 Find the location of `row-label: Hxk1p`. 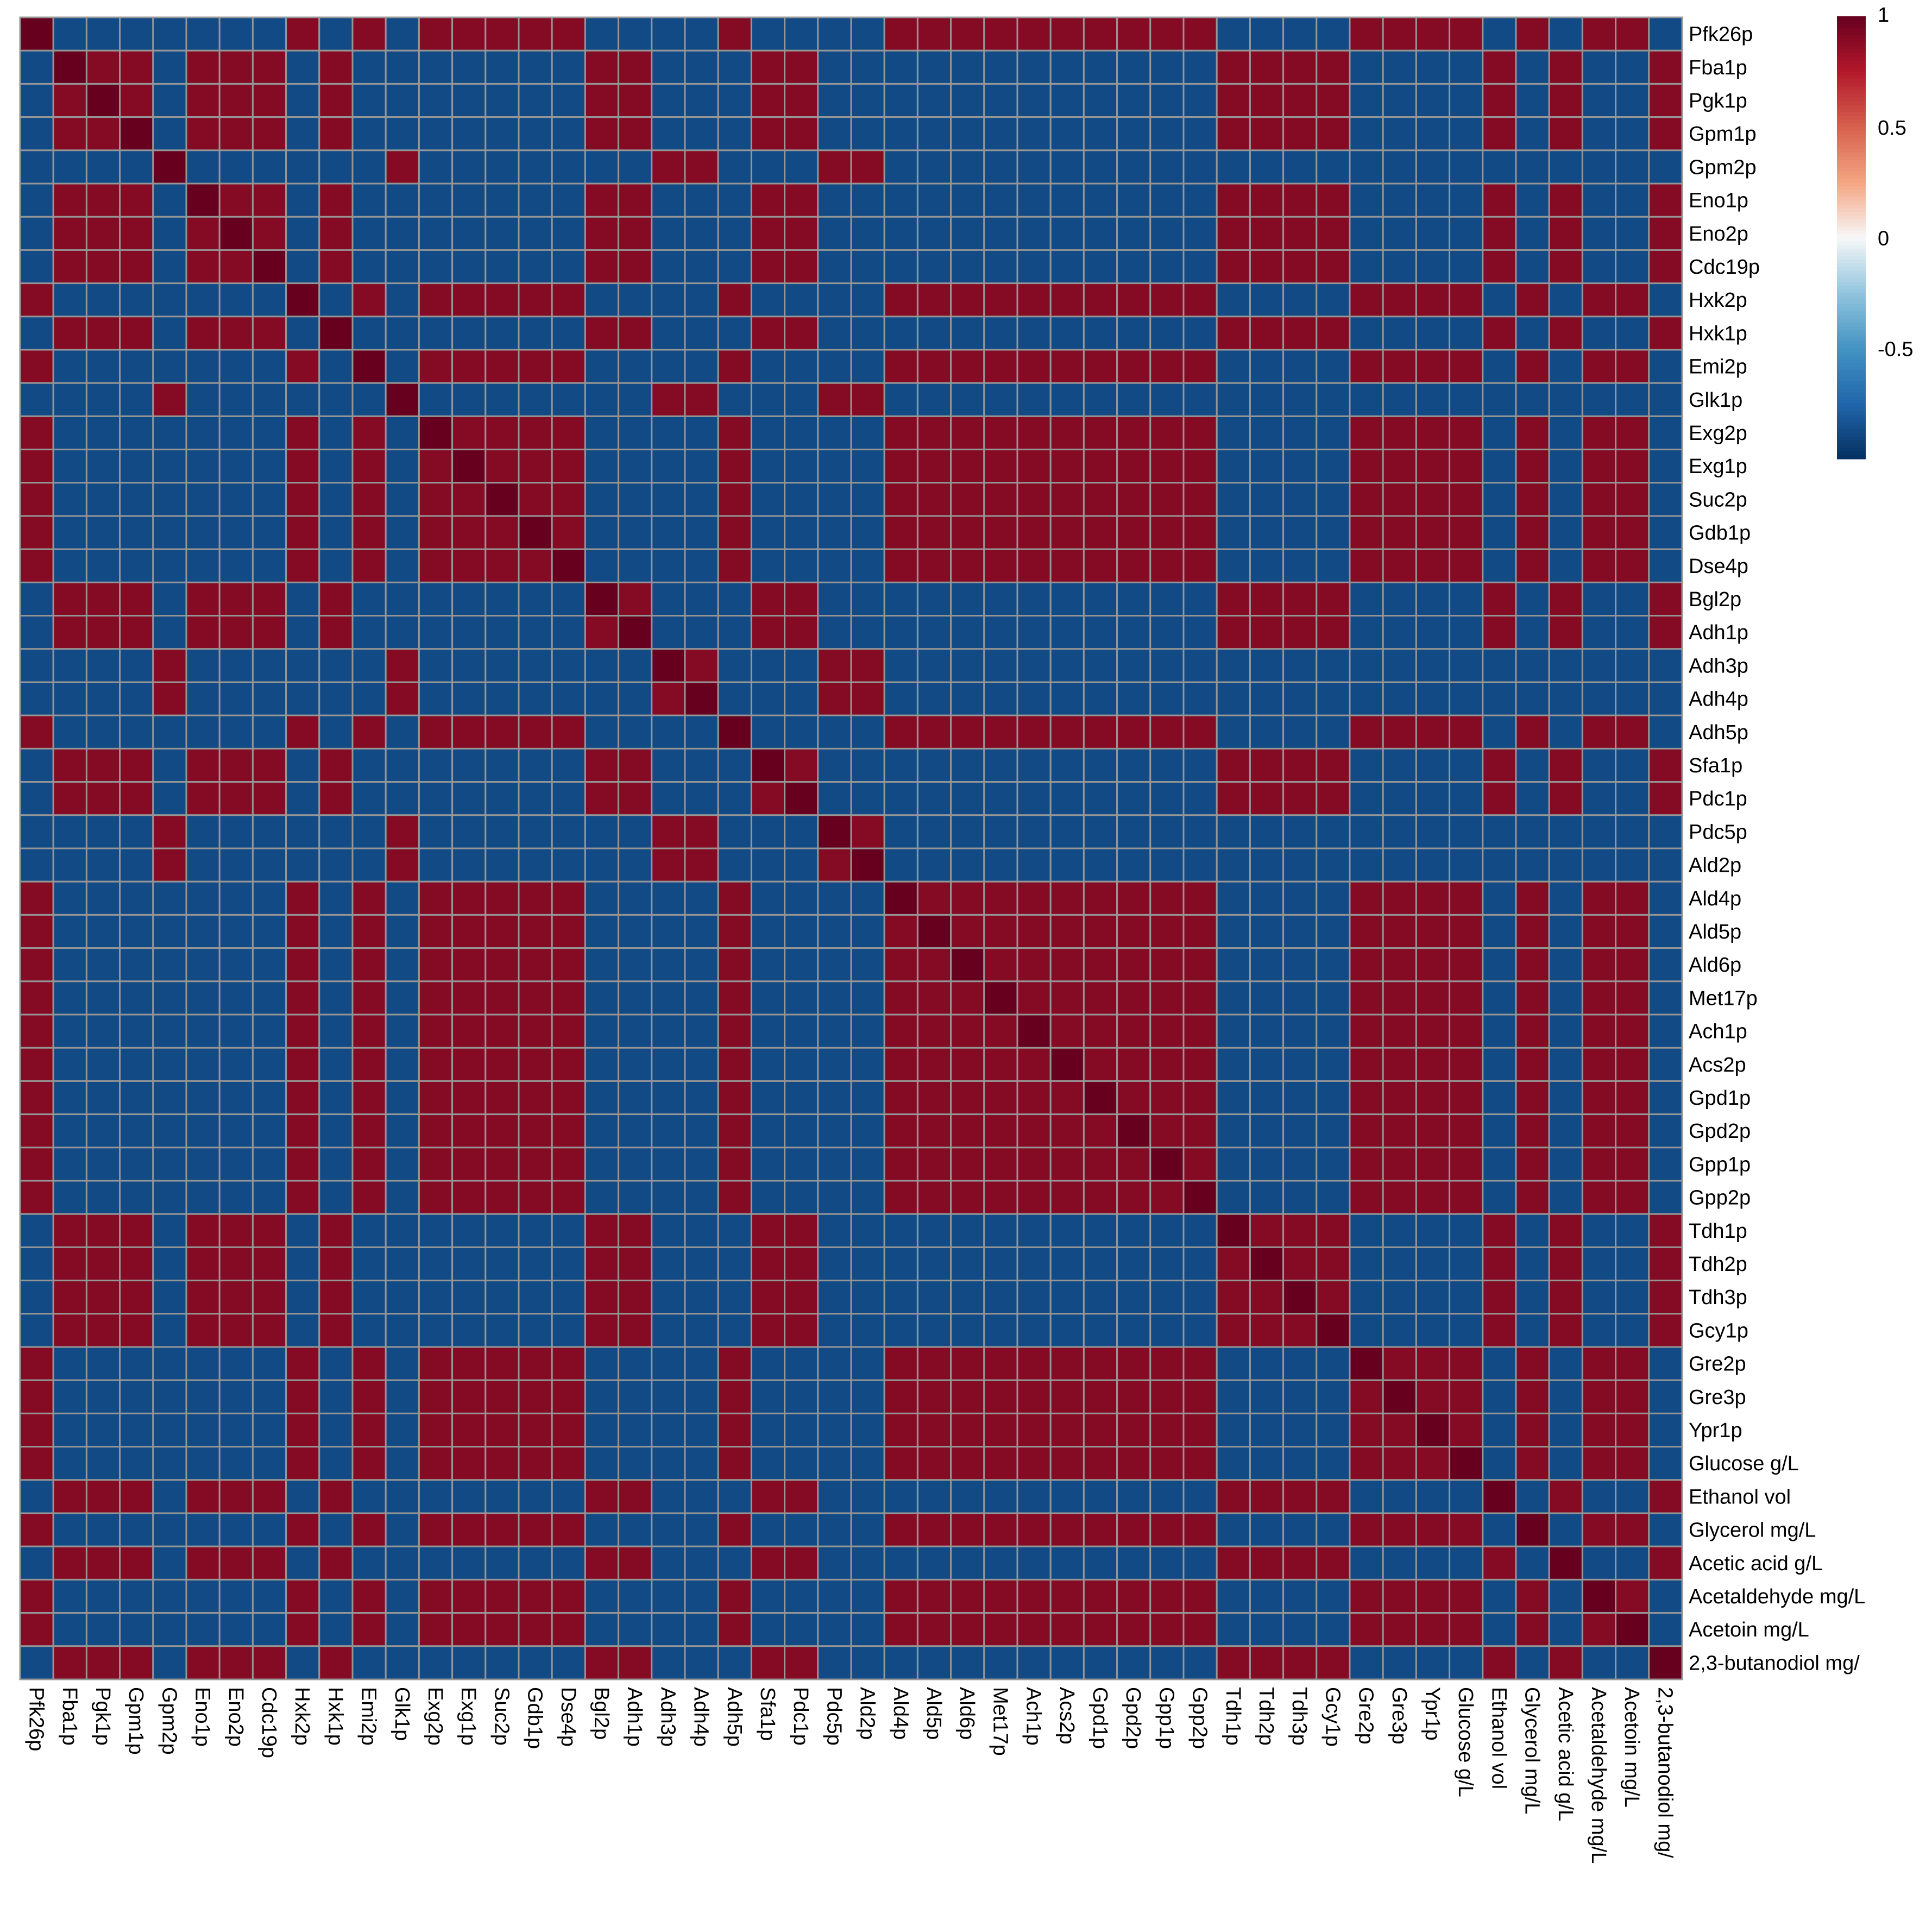

row-label: Hxk1p is located at coordinates (1718, 333).